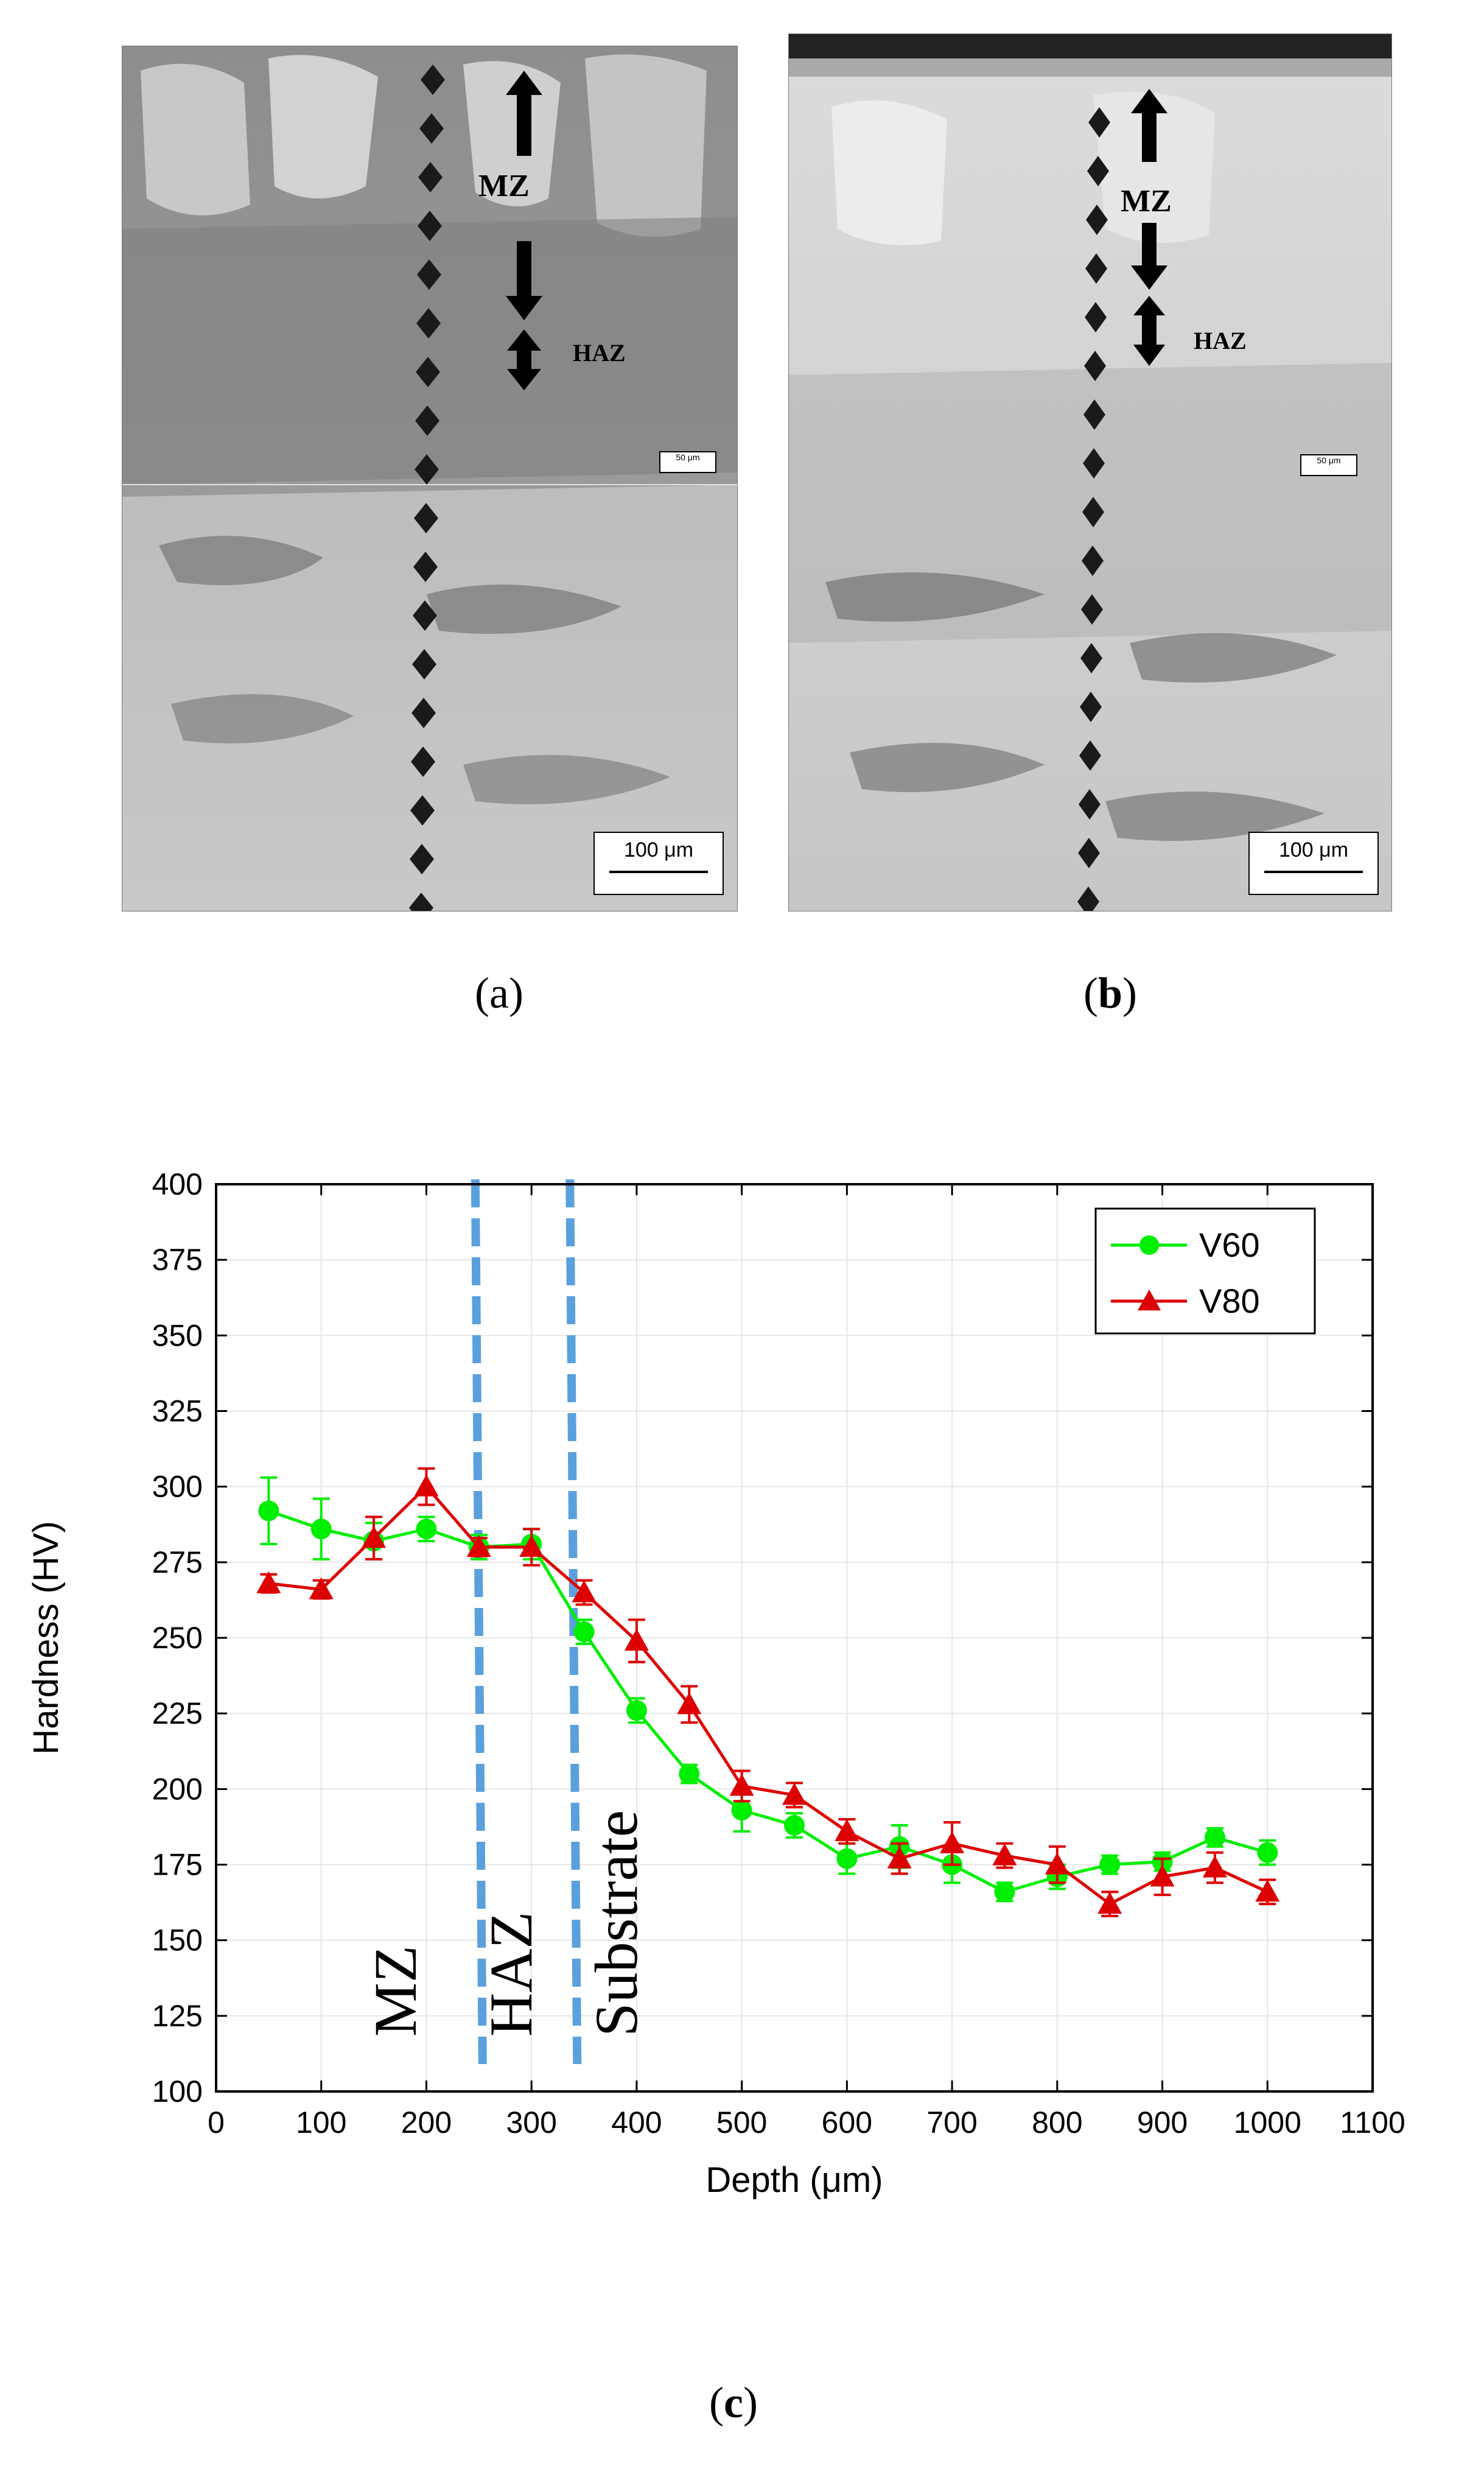  I want to click on x-axis-label: Depth (μm), so click(794, 2180).